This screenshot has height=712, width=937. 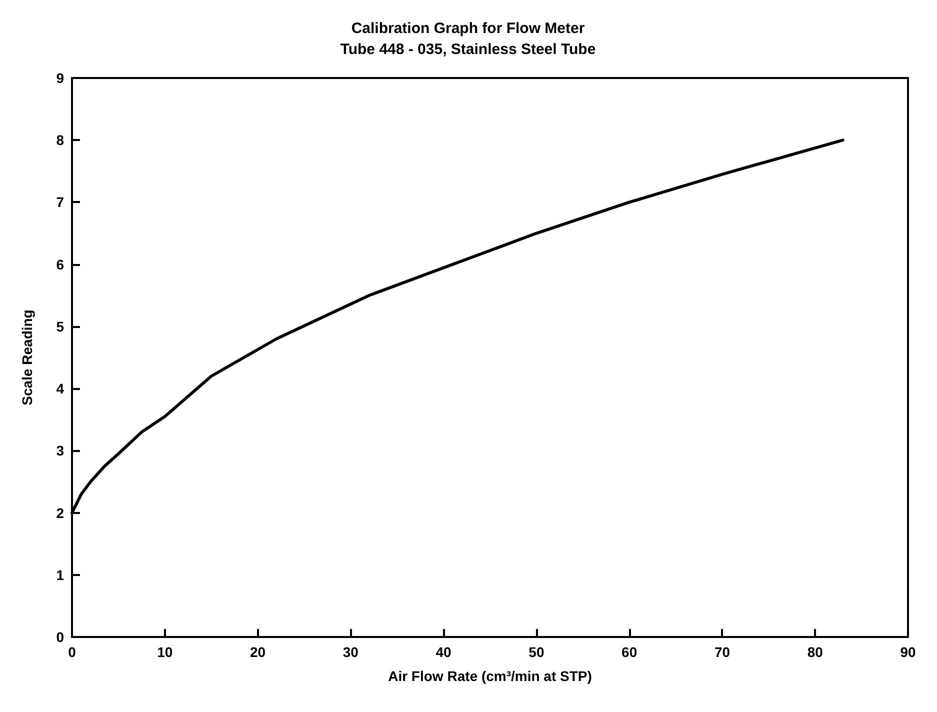 What do you see at coordinates (536, 652) in the screenshot?
I see `x-tick-label: 50` at bounding box center [536, 652].